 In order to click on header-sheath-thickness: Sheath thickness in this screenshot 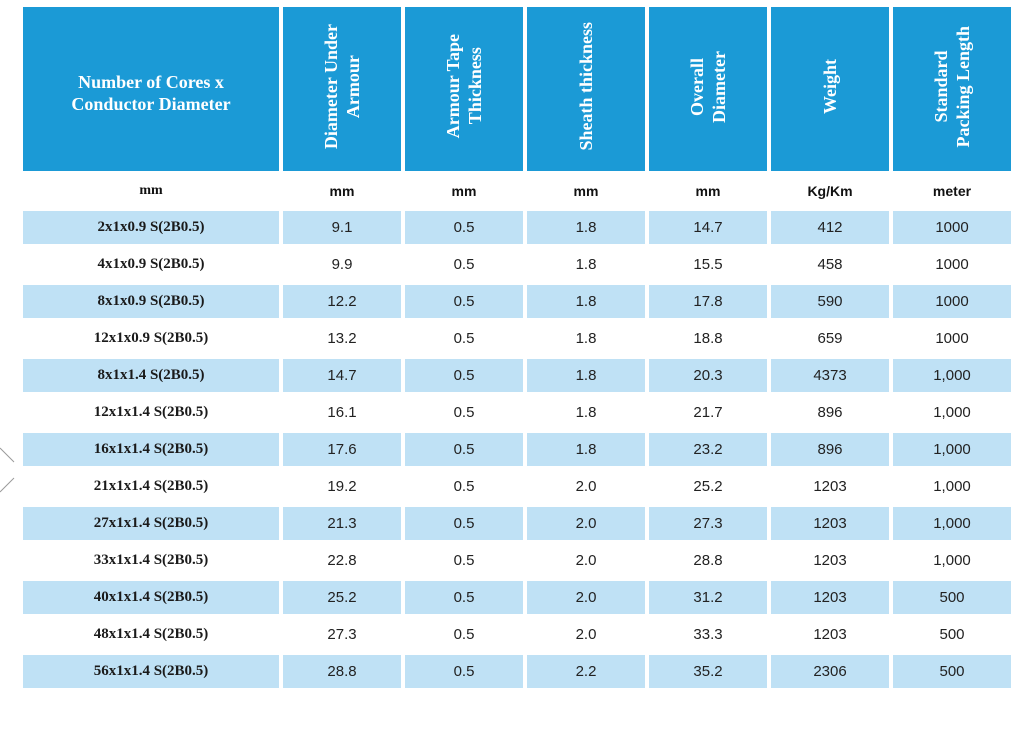, I will do `click(586, 89)`.